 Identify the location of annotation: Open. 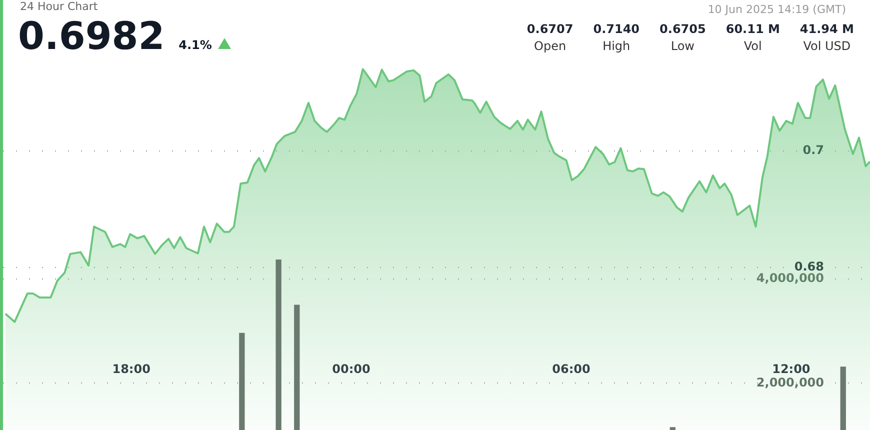
(550, 46).